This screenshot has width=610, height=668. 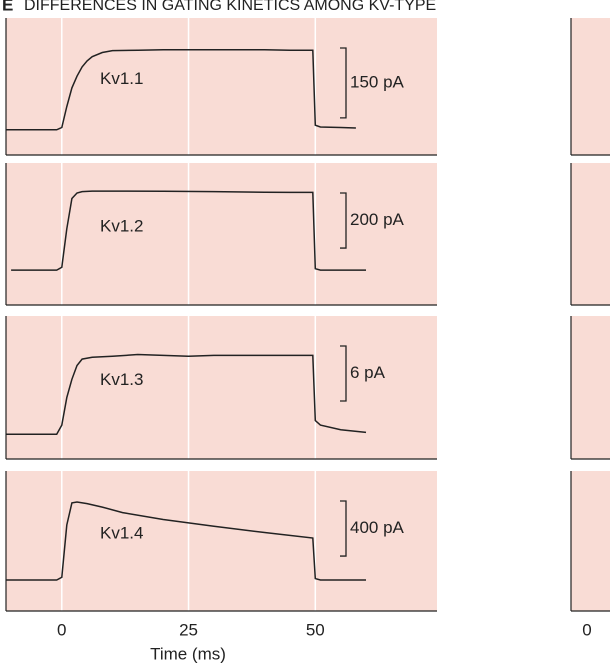 What do you see at coordinates (188, 629) in the screenshot?
I see `x-tick-label: 25` at bounding box center [188, 629].